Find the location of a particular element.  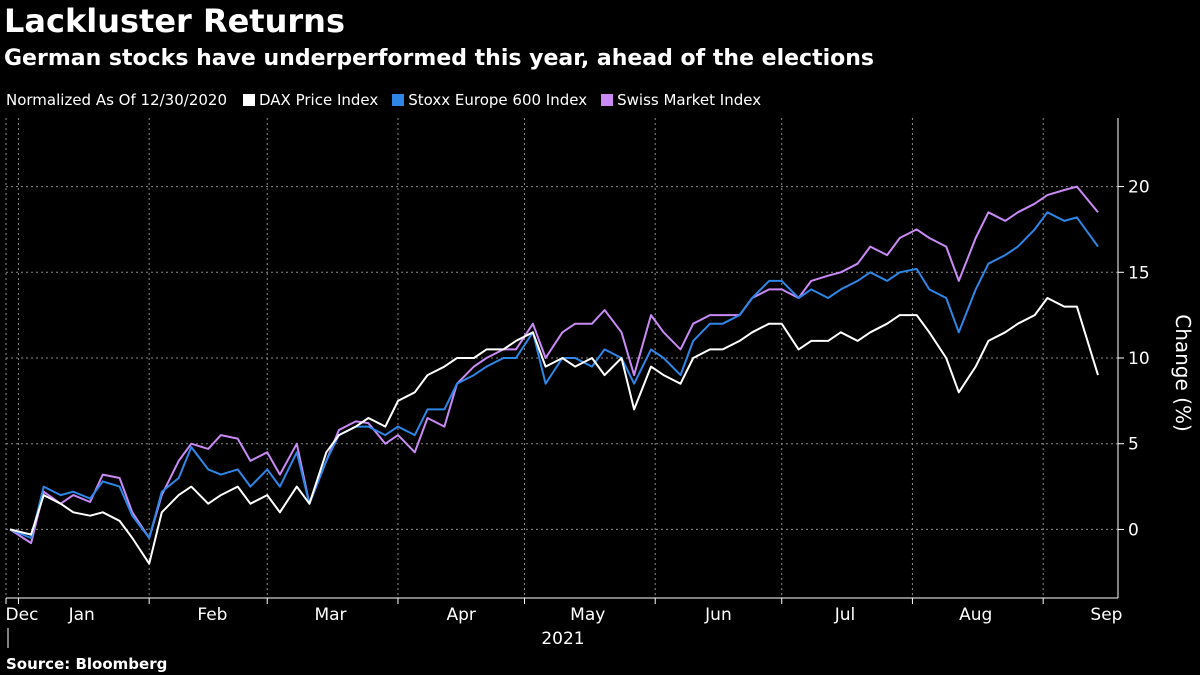

legend-normalization-note: Normalized As Of 12/30/2020 is located at coordinates (116, 100).